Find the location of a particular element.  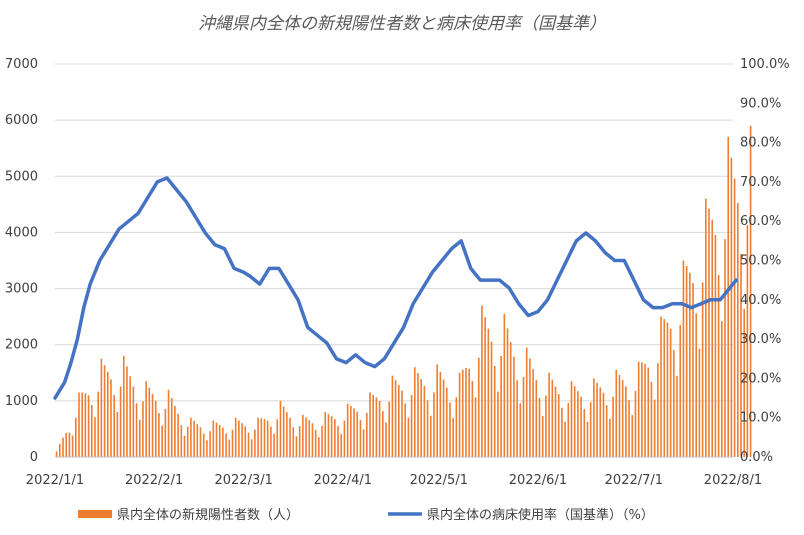

legend: 県内全体の新規陽性者数（人） 県内全体の病床使用率（国基準）（%） is located at coordinates (366, 515).